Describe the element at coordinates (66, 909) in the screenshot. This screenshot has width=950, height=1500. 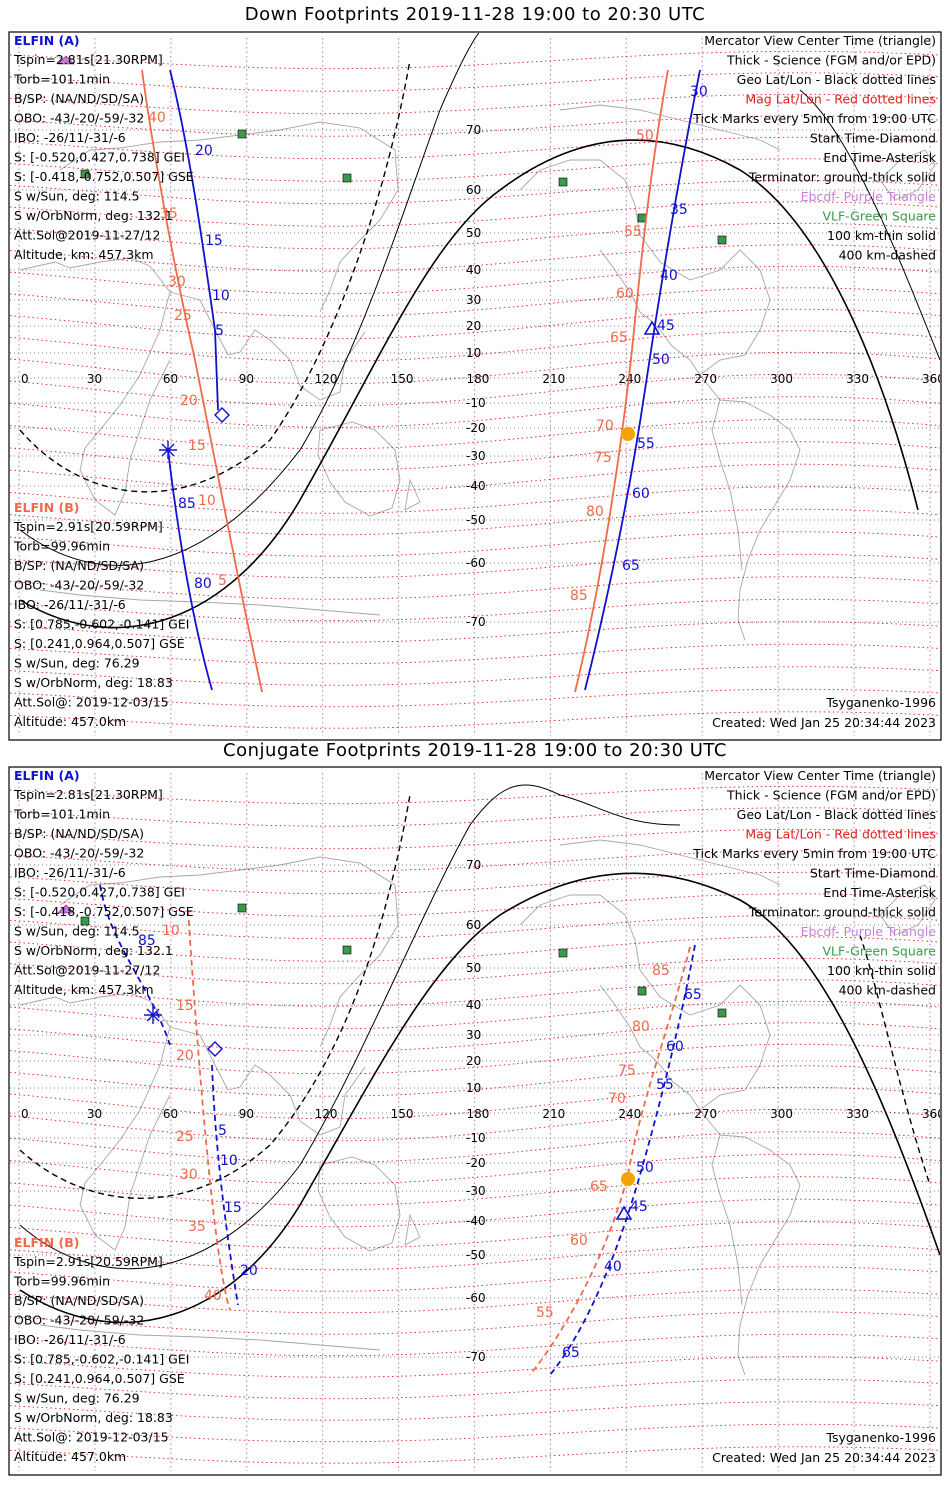
I see `ebcdf-purple-triangle` at that location.